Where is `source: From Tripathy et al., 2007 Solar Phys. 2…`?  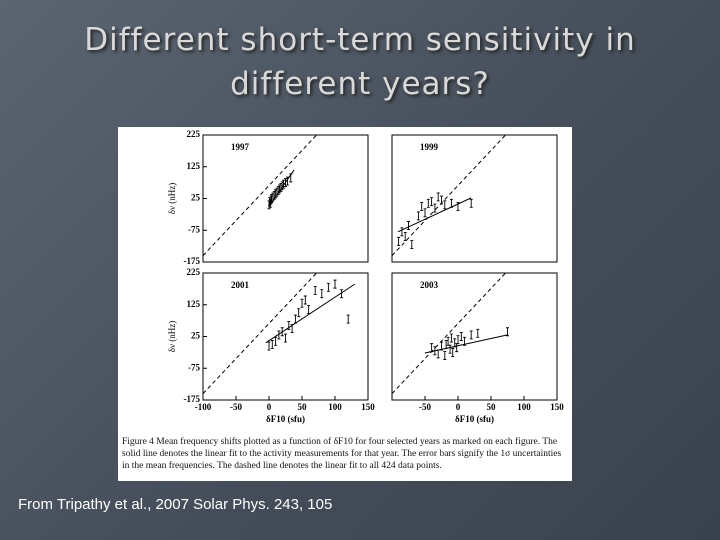
source: From Tripathy et al., 2007 Solar Phys. 2… is located at coordinates (175, 504).